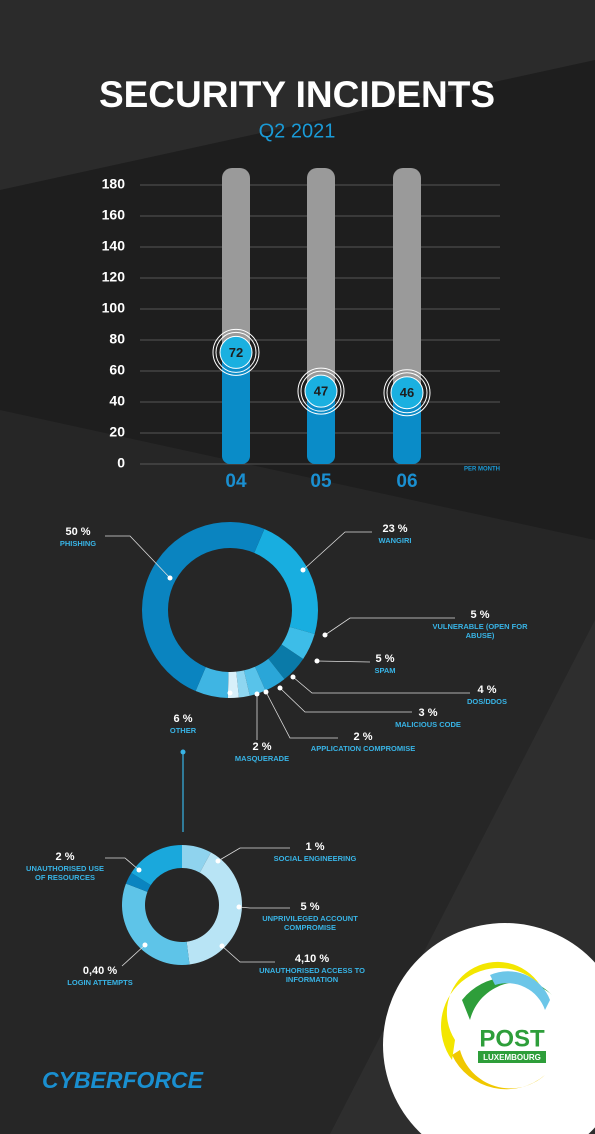 The width and height of the screenshot is (595, 1134). Describe the element at coordinates (315, 847) in the screenshot. I see `value-label: 1 %` at that location.